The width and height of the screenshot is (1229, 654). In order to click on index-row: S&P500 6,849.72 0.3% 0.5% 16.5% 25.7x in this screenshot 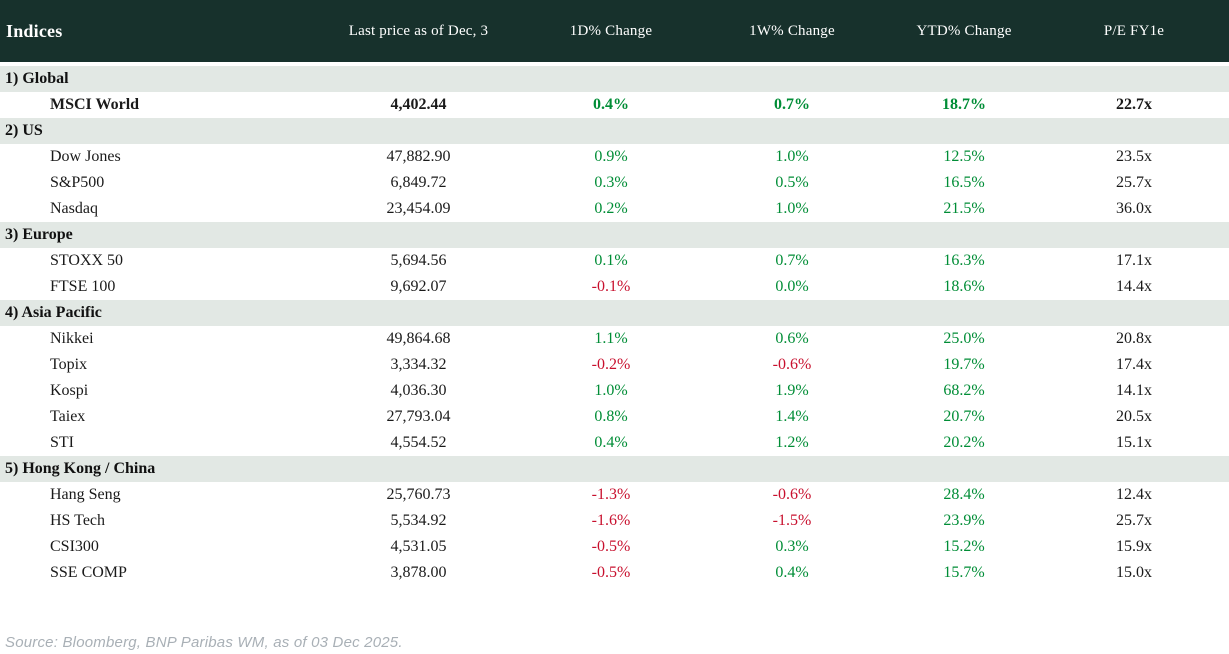, I will do `click(614, 183)`.